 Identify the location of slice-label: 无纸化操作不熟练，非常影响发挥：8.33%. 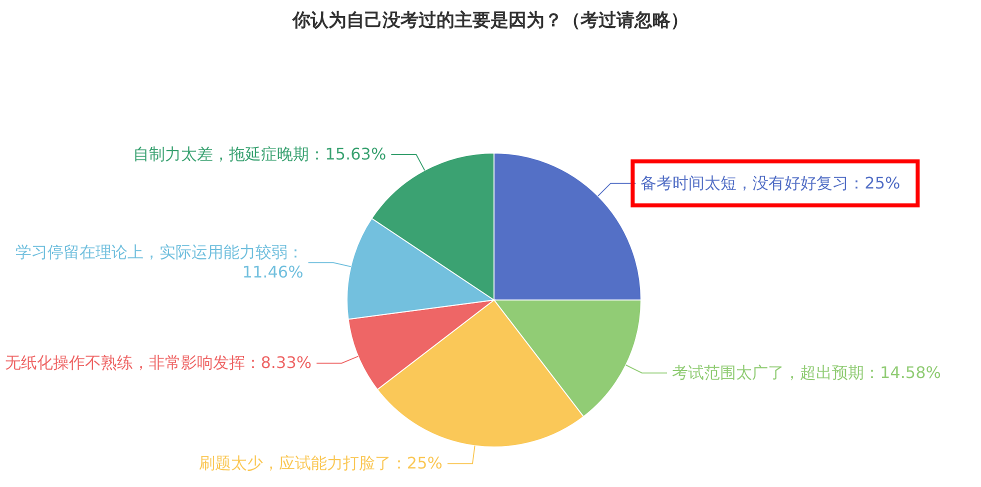
(158, 362).